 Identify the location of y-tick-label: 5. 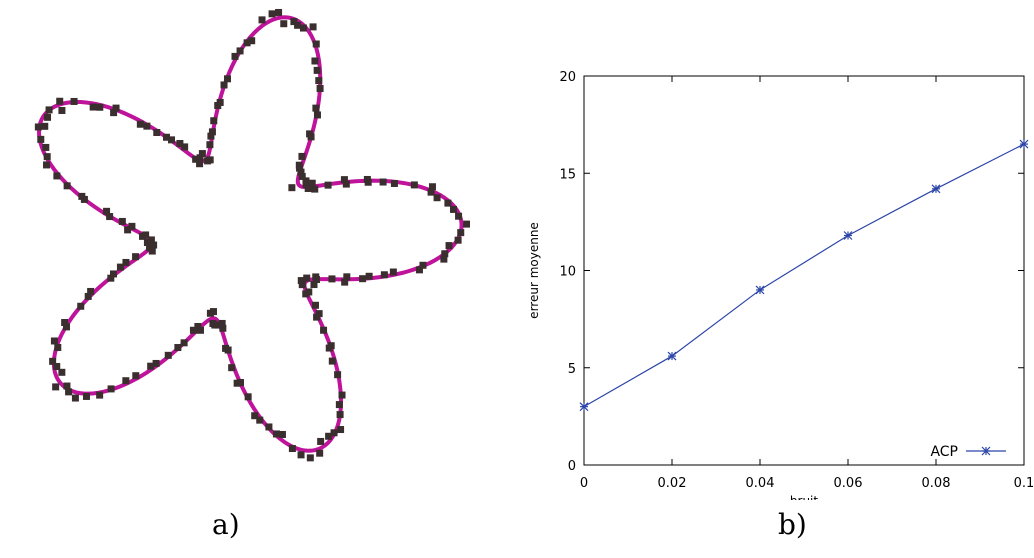
(572, 369).